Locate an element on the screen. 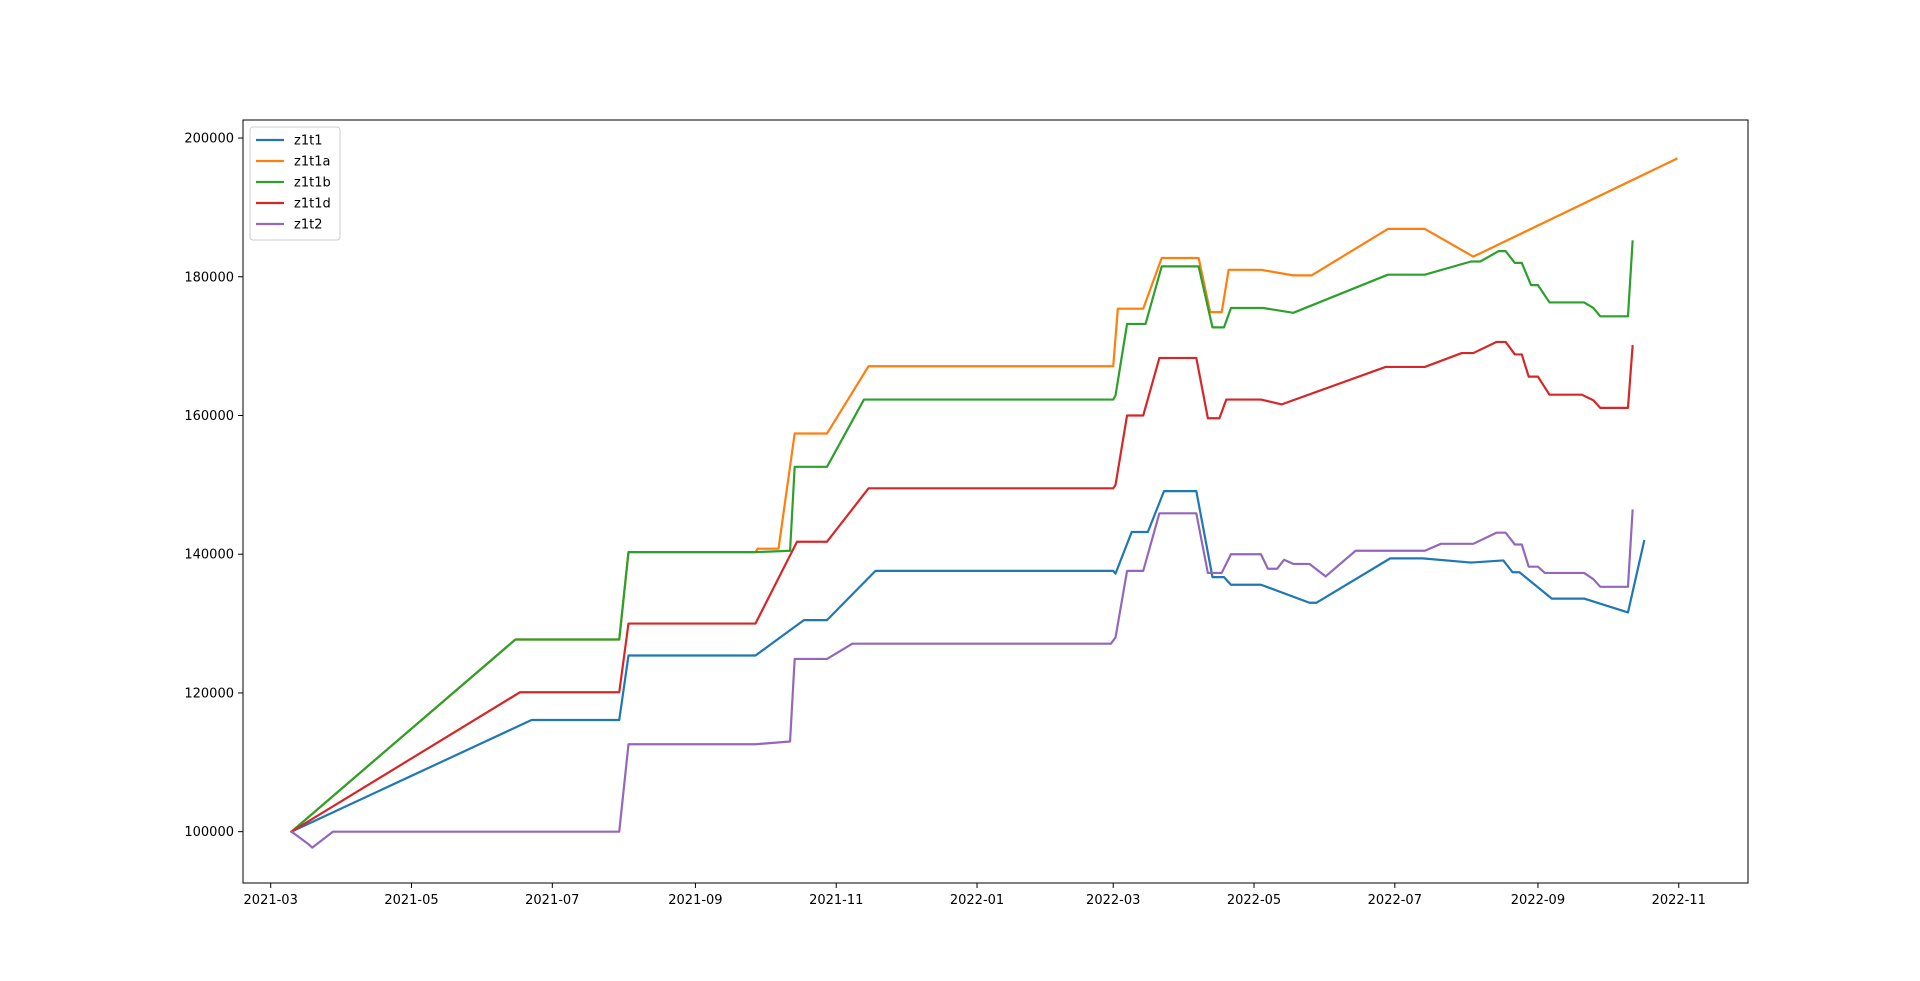  x-tick-label: 2022-09 is located at coordinates (1538, 900).